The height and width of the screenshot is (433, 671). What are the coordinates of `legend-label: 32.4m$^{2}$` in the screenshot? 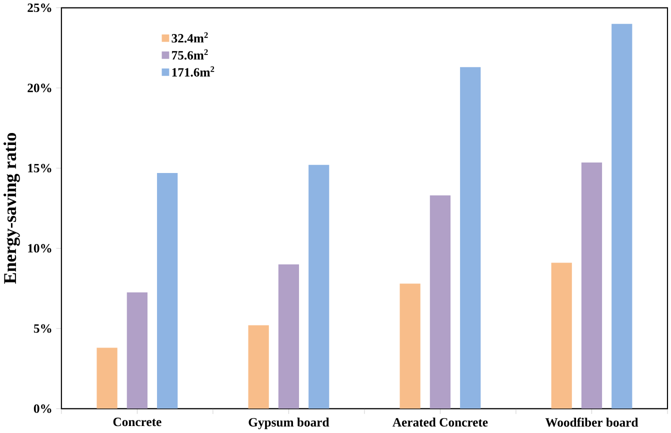 It's located at (190, 37).